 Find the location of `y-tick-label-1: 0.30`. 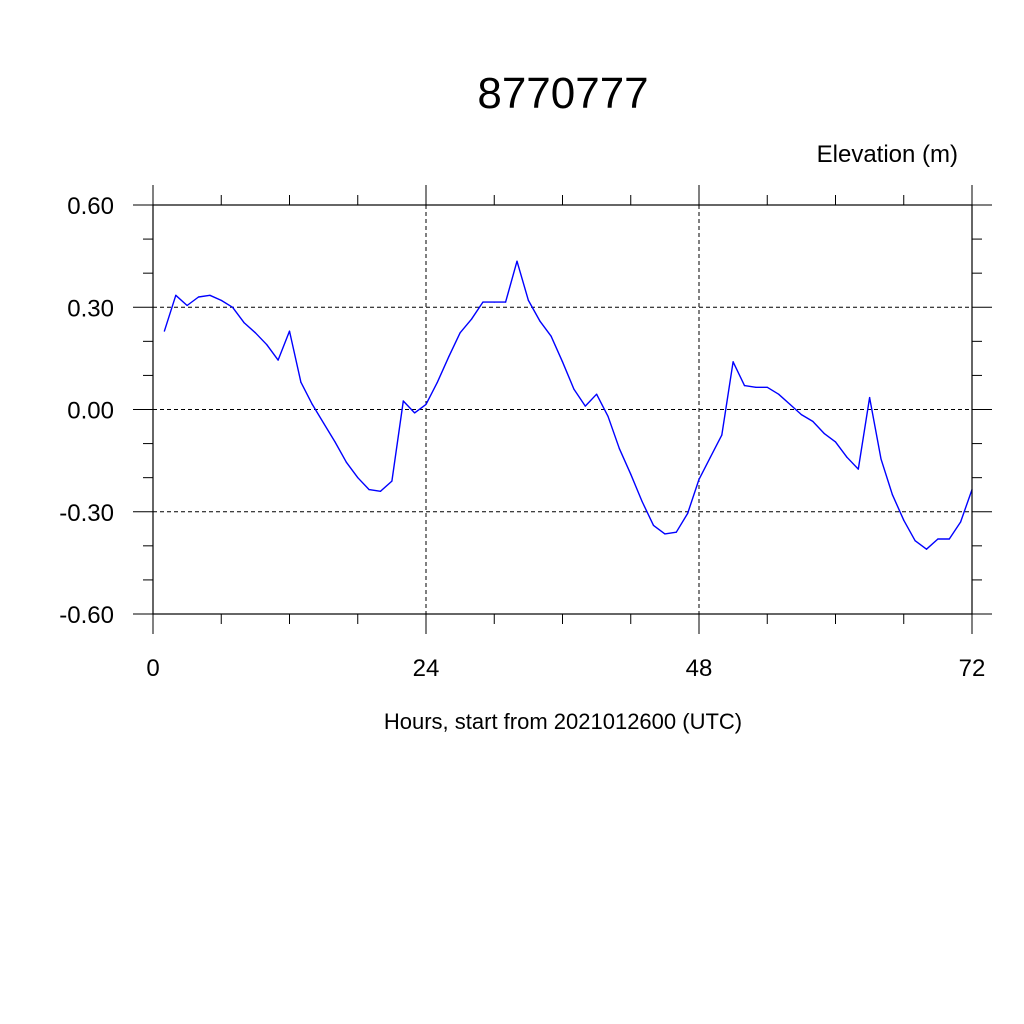

y-tick-label-1: 0.30 is located at coordinates (90, 308).